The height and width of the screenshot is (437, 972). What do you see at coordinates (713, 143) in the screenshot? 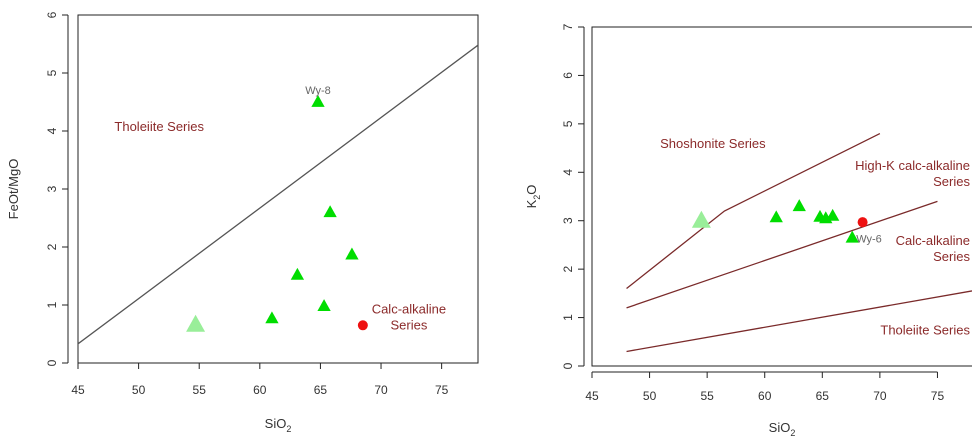
I see `region-label: Shoshonite Series` at bounding box center [713, 143].